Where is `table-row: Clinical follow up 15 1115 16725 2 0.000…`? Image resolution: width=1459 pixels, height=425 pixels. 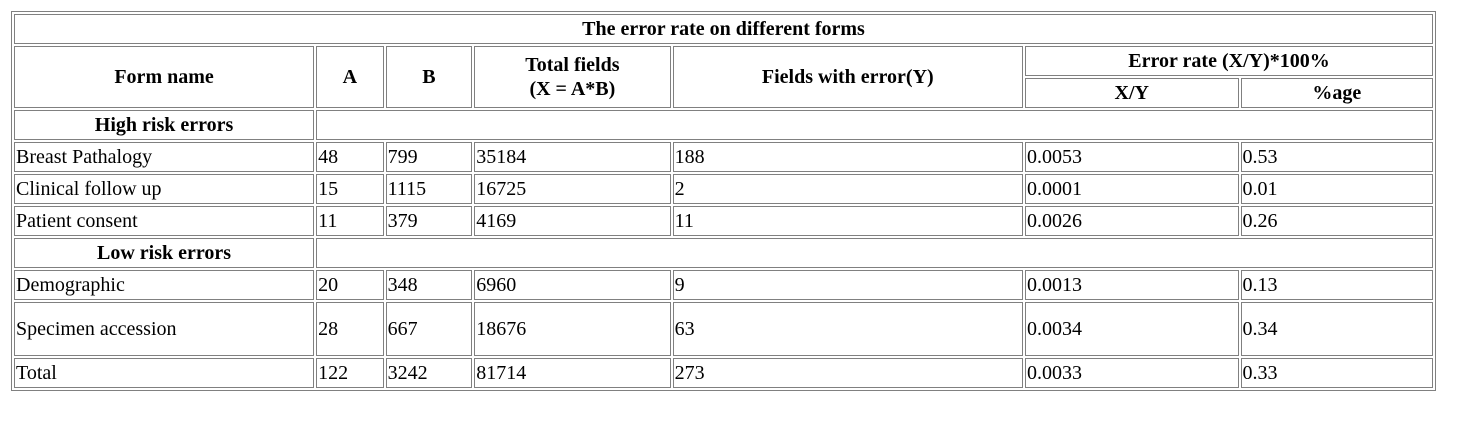 table-row: Clinical follow up 15 1115 16725 2 0.000… is located at coordinates (723, 189).